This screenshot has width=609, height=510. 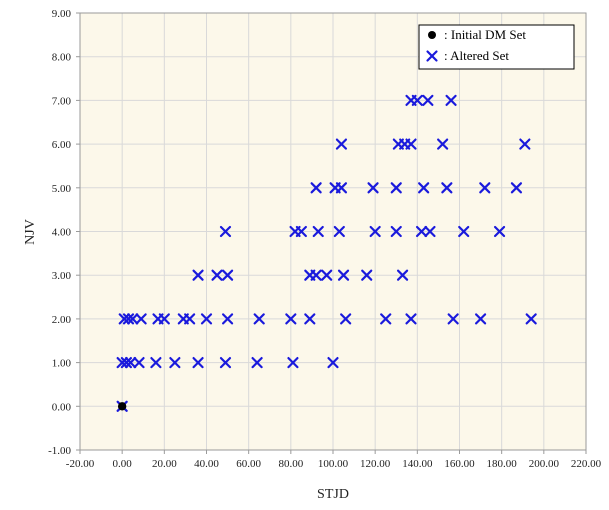 What do you see at coordinates (62, 320) in the screenshot?
I see `y-tick-label: 2.00` at bounding box center [62, 320].